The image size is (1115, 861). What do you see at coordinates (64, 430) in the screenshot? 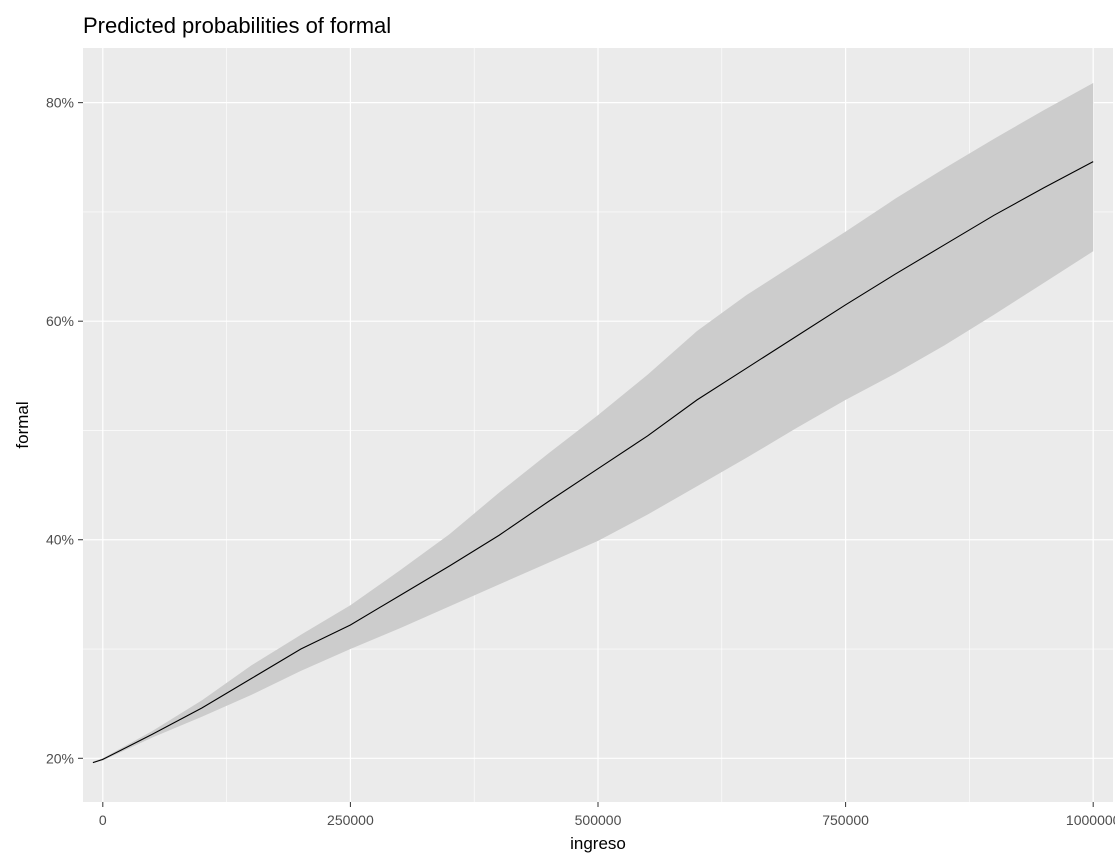
I see `y-axis: 20% 40% 60% 80%` at bounding box center [64, 430].